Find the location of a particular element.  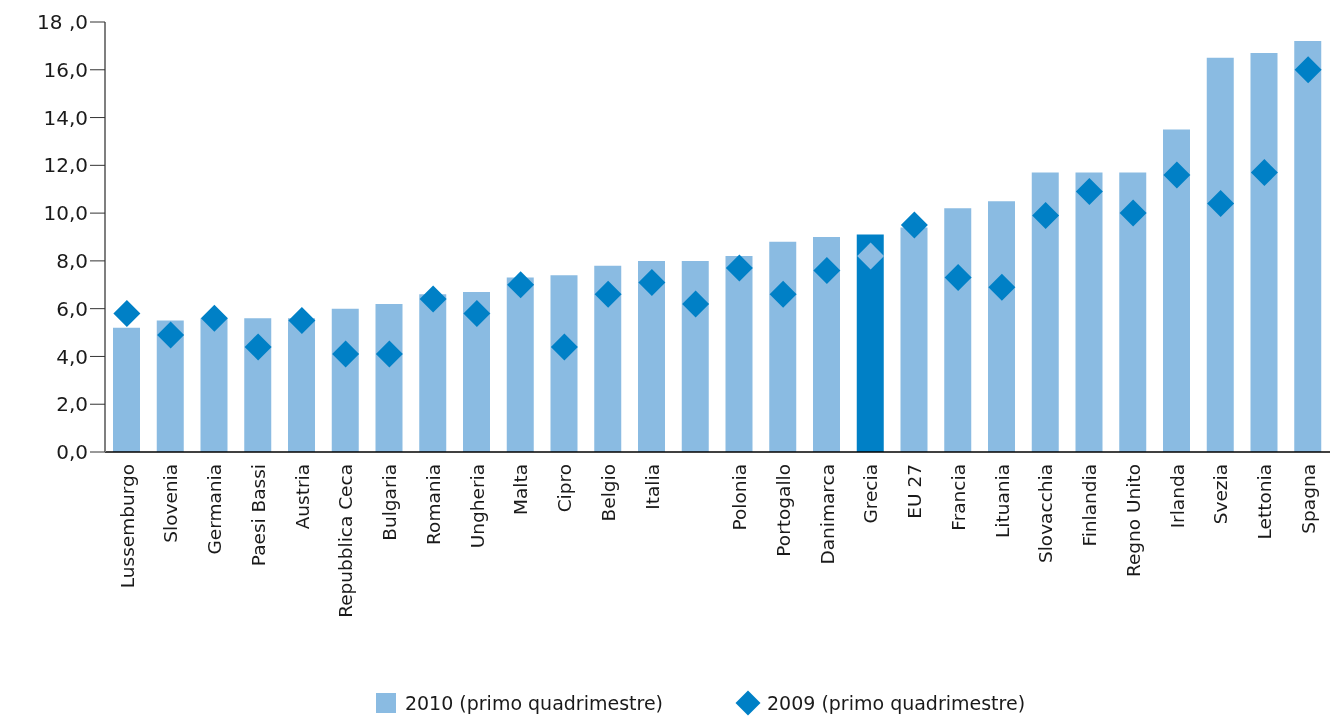

x-tick-label: Polonia is located at coordinates (740, 497).